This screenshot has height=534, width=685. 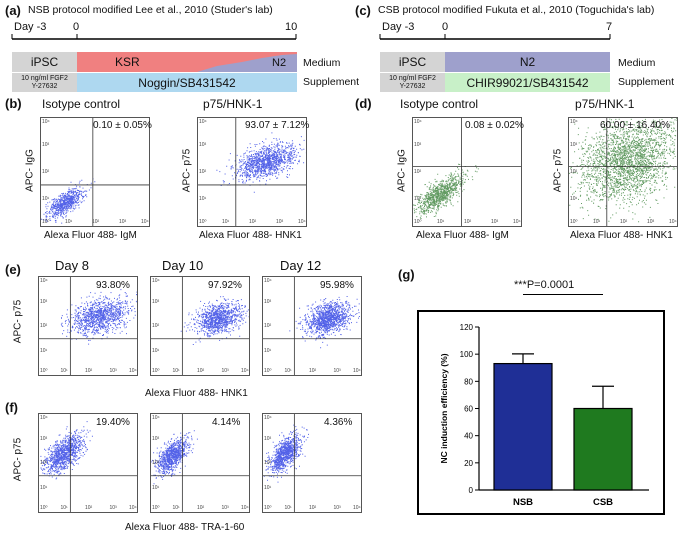 What do you see at coordinates (13, 269) in the screenshot?
I see `panel-e-label: (e)` at bounding box center [13, 269].